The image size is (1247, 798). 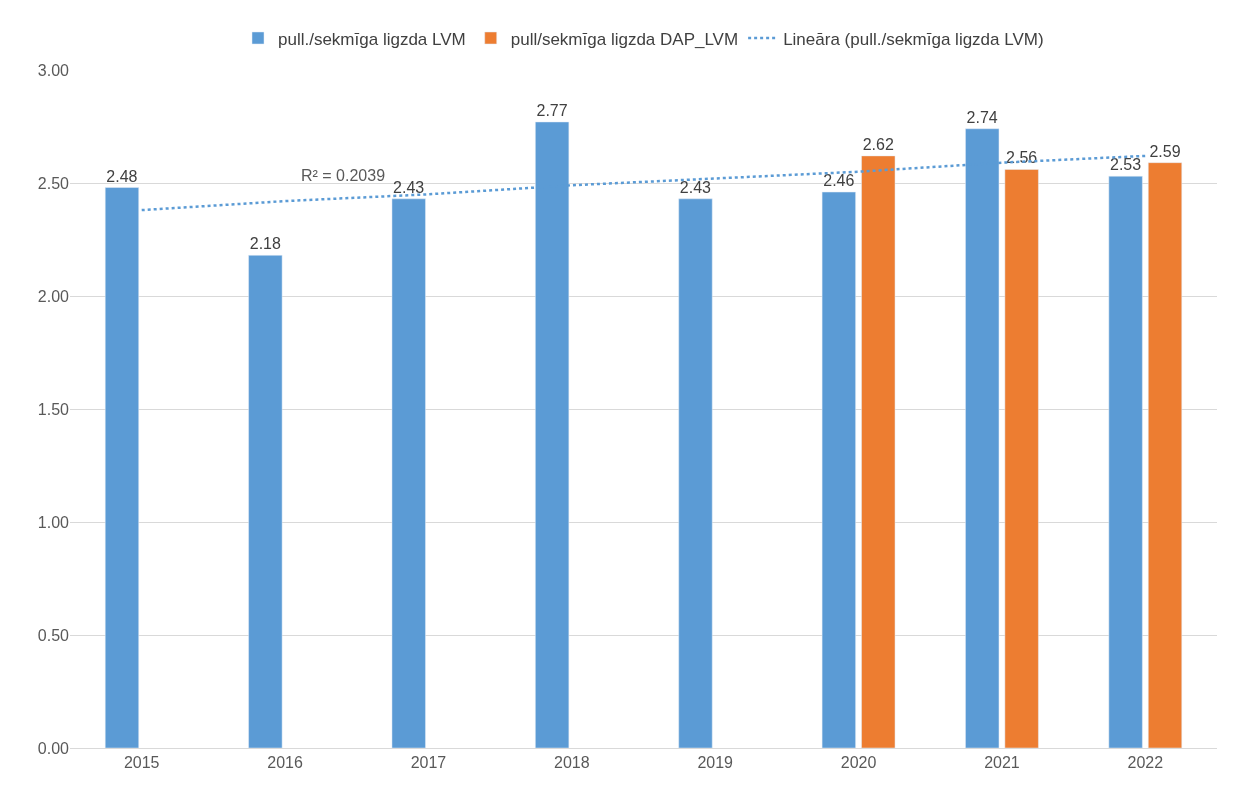 I want to click on legend-label: pull./sekmīga ligzda LVM, so click(x=372, y=39).